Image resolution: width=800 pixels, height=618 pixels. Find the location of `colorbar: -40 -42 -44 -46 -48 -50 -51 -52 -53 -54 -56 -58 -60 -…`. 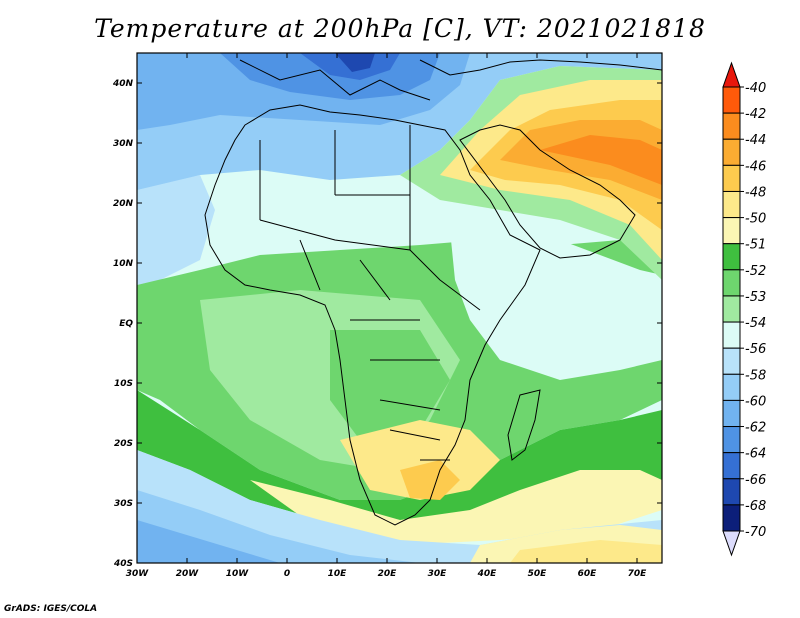

colorbar: -40 -42 -44 -46 -48 -50 -51 -52 -53 -54 -56 -58 -60 -… is located at coordinates (744, 309).